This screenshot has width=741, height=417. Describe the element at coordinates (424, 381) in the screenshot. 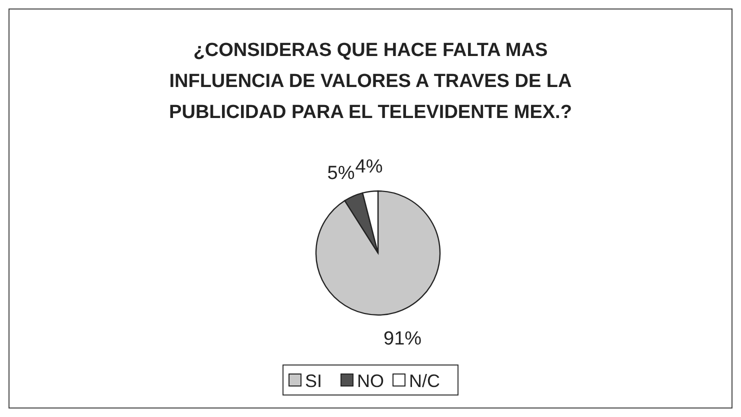

I see `legend-label: N/C` at that location.